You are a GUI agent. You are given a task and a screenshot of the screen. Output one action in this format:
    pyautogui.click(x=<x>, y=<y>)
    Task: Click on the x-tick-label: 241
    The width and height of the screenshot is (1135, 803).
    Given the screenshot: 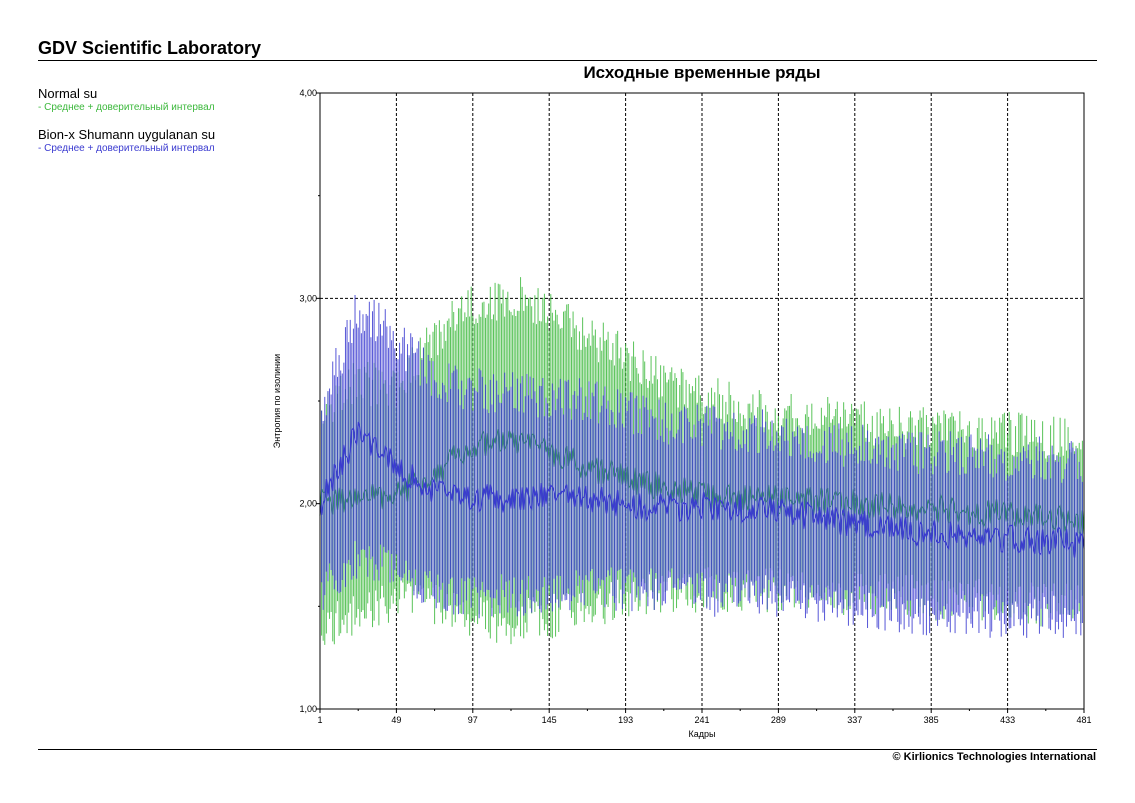 What is the action you would take?
    pyautogui.click(x=701, y=720)
    